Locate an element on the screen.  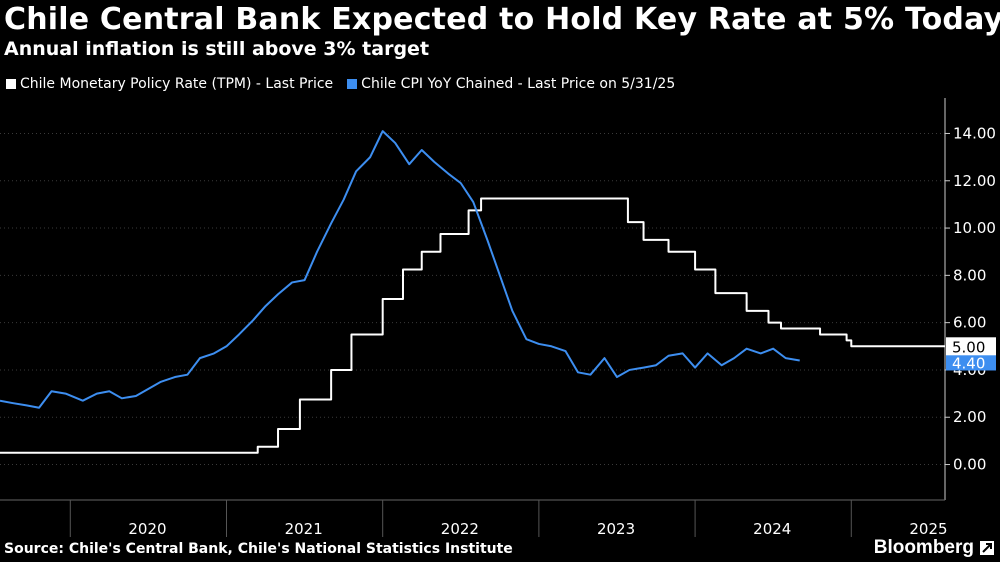
legend-swatch-cpi is located at coordinates (352, 84).